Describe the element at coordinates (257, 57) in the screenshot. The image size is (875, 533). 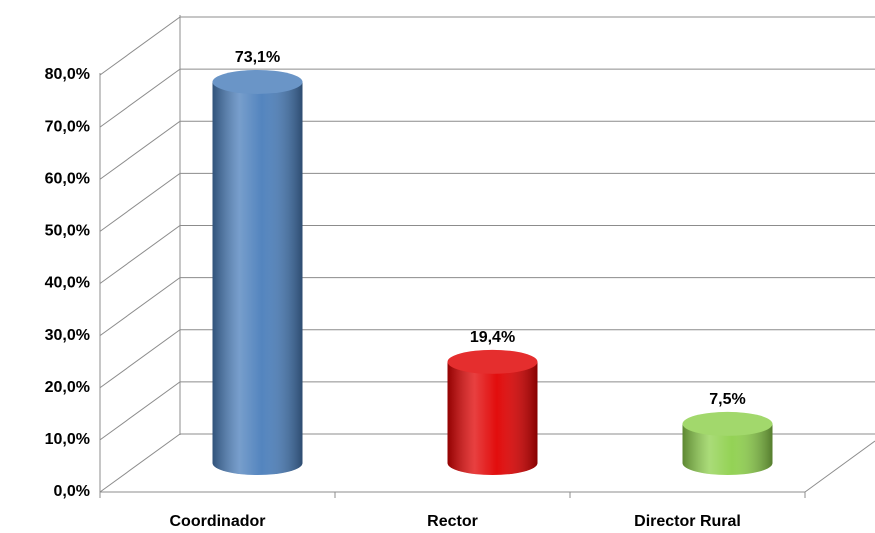
I see `value-label: 73,1%` at that location.